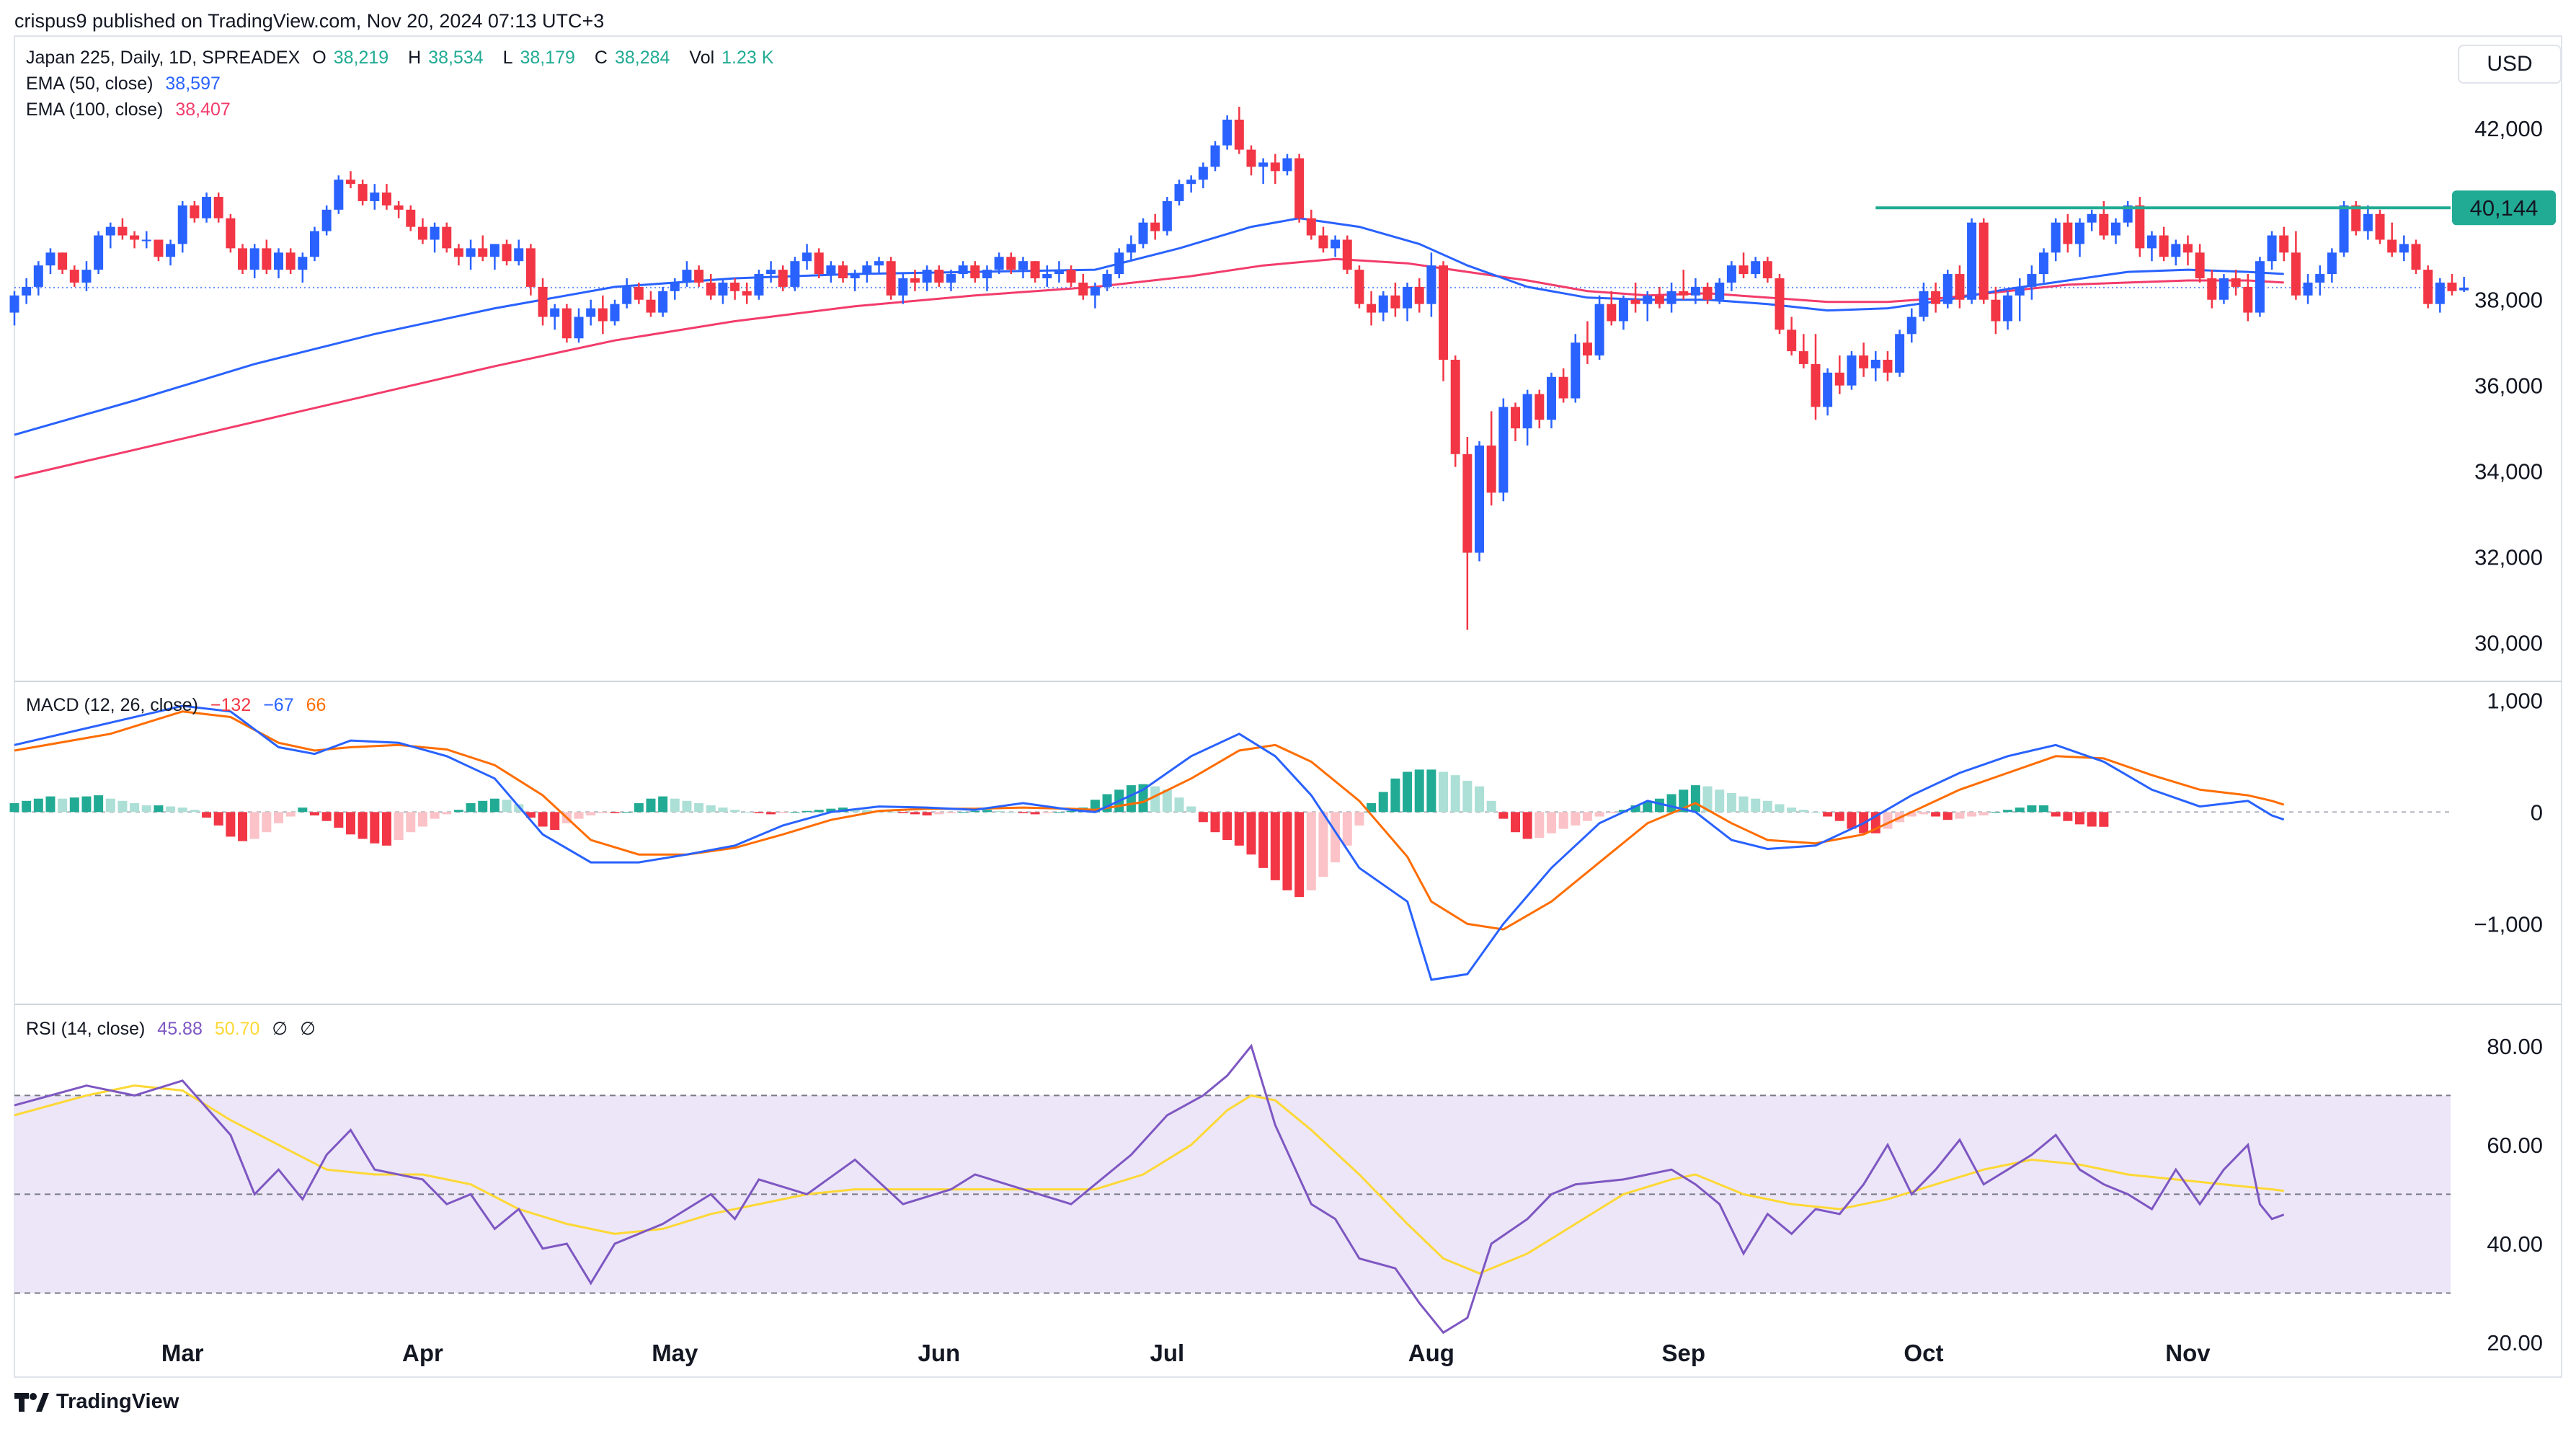 Image resolution: width=2576 pixels, height=1429 pixels. Describe the element at coordinates (96, 1402) in the screenshot. I see `tradingview-logo: TradingView` at that location.